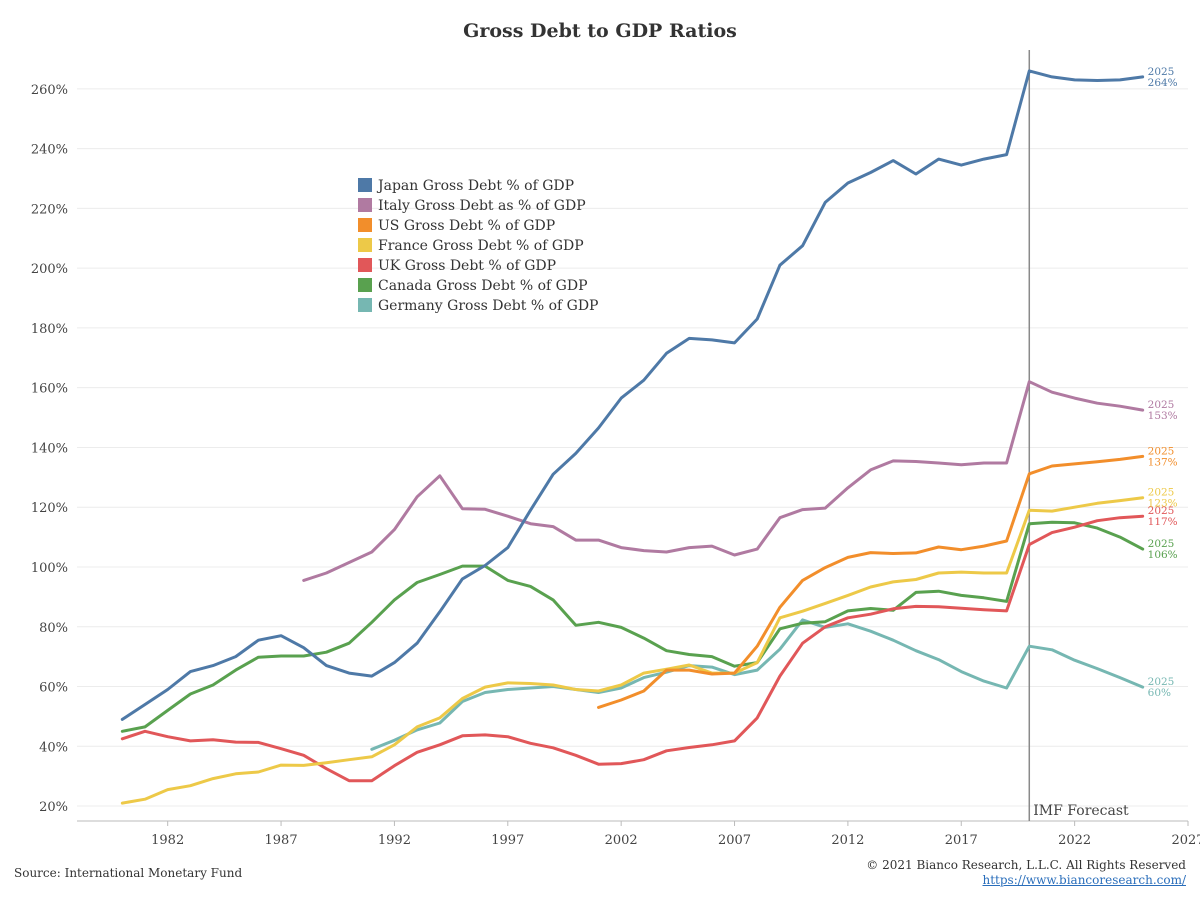 The height and width of the screenshot is (900, 1200). What do you see at coordinates (49, 389) in the screenshot?
I see `y-tick-label: 160%` at bounding box center [49, 389].